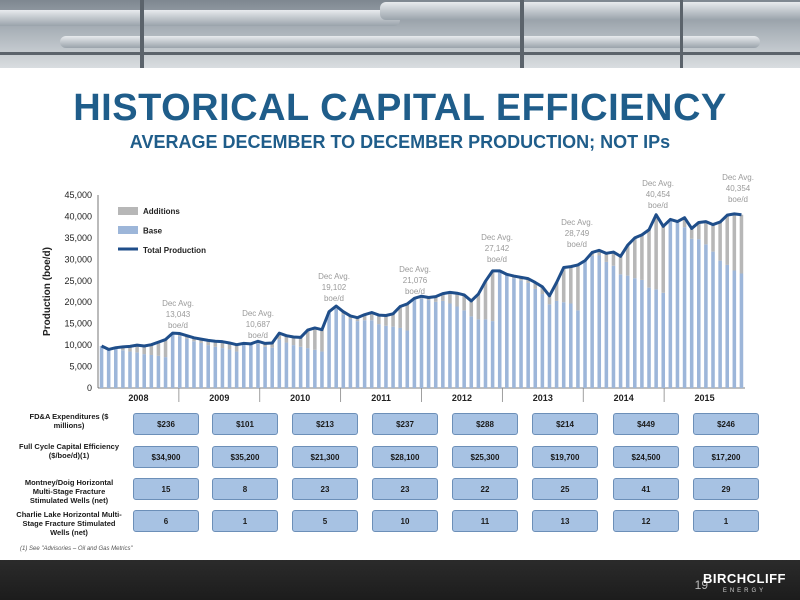 This screenshot has height=600, width=800. Describe the element at coordinates (400, 34) in the screenshot. I see `header-banner-image` at that location.